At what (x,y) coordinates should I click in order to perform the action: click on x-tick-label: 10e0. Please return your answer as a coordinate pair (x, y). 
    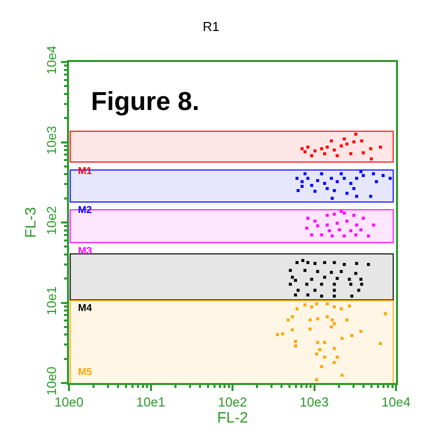
    Looking at the image, I should click on (69, 402).